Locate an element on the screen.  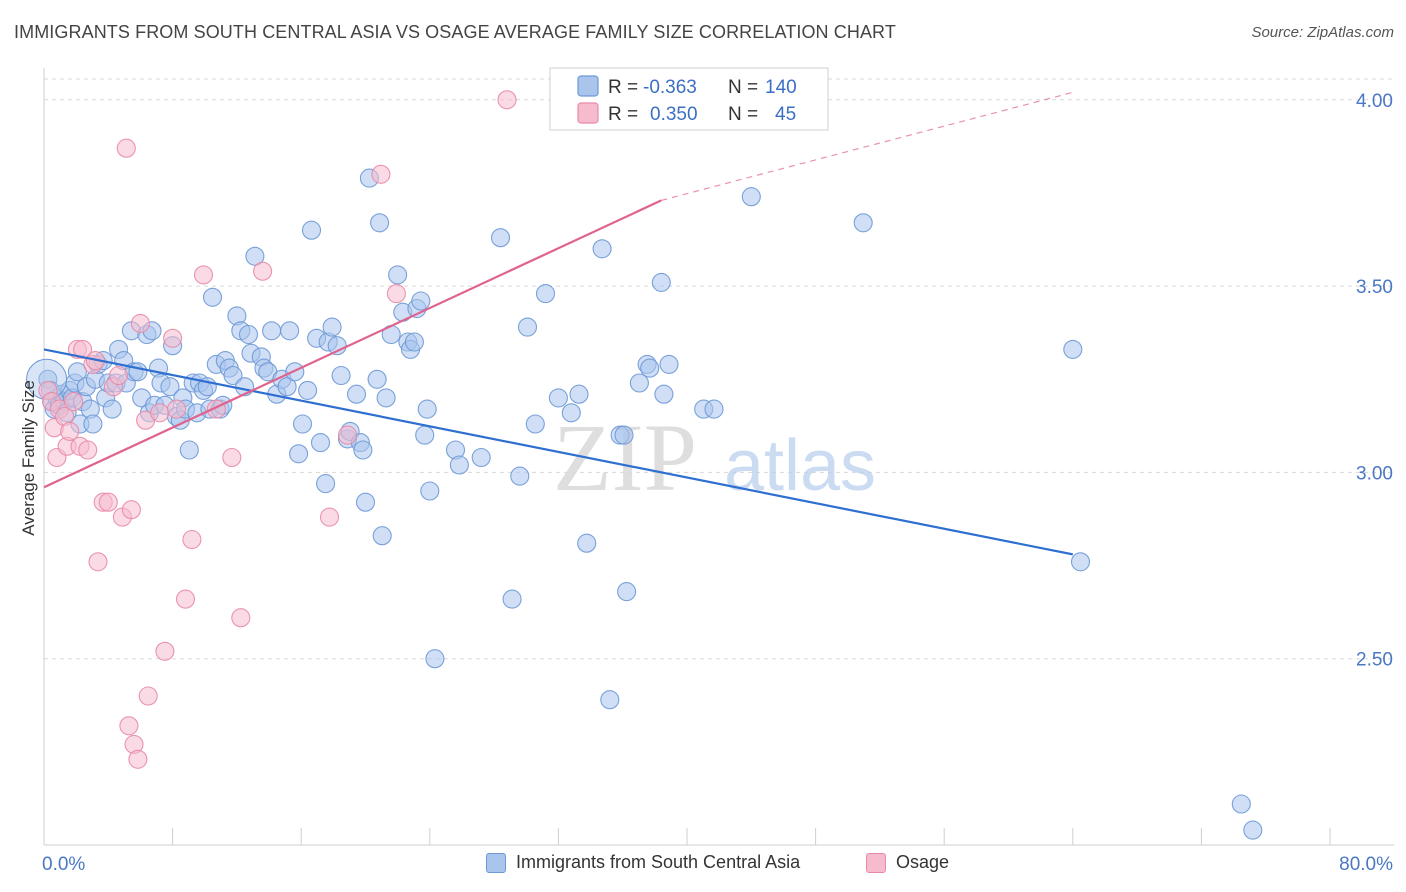
y-tick-label-3: 4.00 is located at coordinates (1374, 101).